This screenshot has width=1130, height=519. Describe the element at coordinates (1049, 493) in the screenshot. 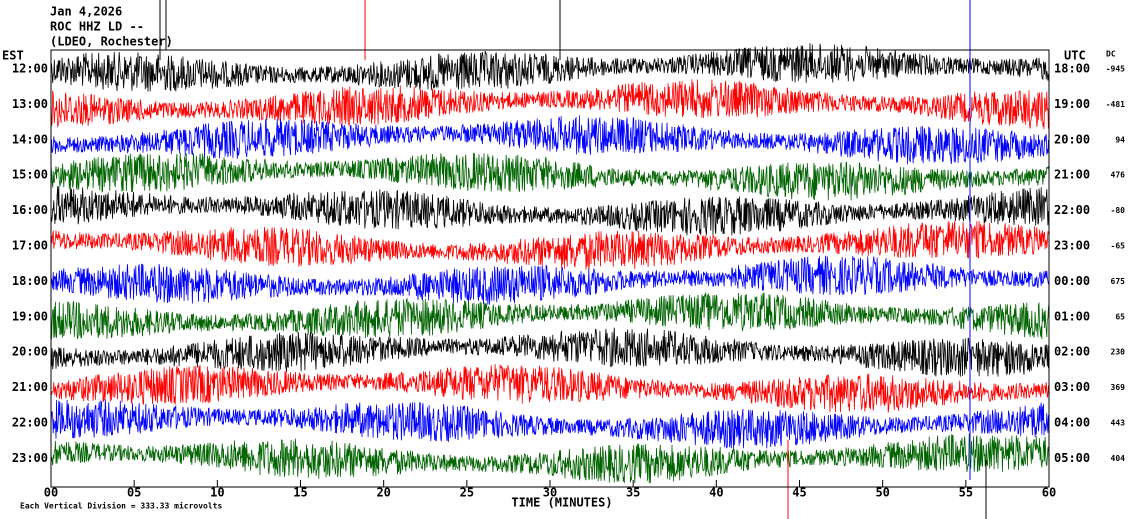

I see `x-tick-label: 60` at that location.